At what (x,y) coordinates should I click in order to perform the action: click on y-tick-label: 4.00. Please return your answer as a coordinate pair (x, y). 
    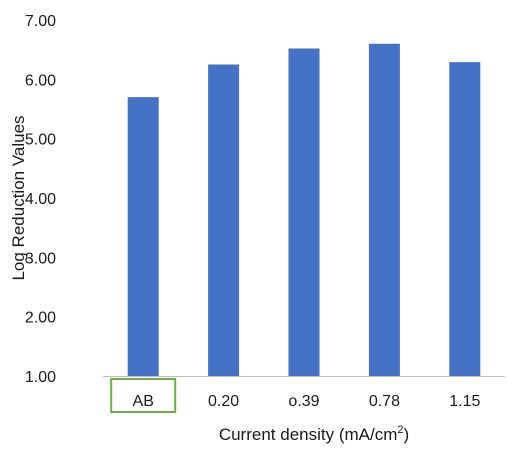
    Looking at the image, I should click on (40, 199).